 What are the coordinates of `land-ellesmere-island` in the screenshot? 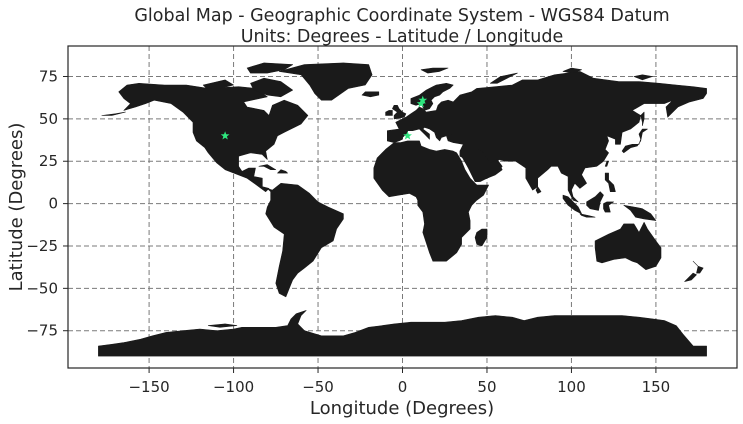 It's located at (269, 68).